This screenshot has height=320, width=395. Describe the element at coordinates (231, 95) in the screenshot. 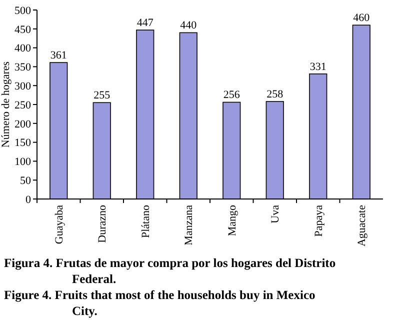

I see `data-label: 256` at that location.